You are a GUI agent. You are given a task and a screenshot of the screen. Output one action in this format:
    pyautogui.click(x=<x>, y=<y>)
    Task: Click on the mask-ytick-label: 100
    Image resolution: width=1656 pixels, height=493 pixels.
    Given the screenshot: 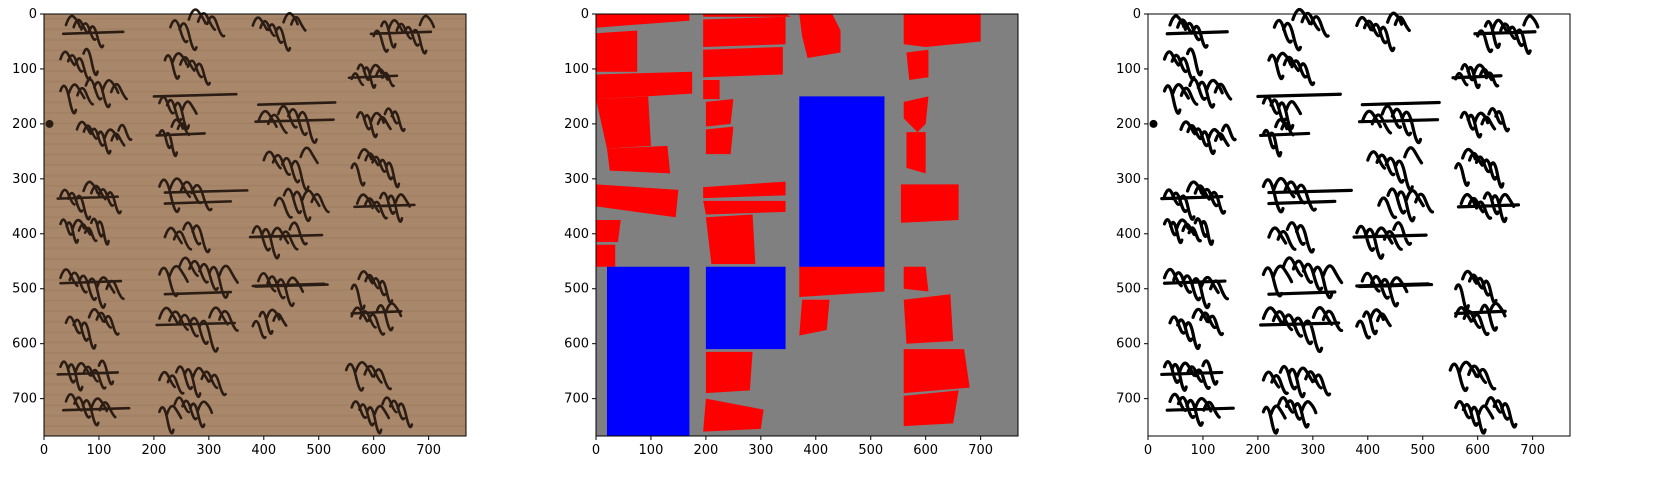 What is the action you would take?
    pyautogui.click(x=576, y=69)
    